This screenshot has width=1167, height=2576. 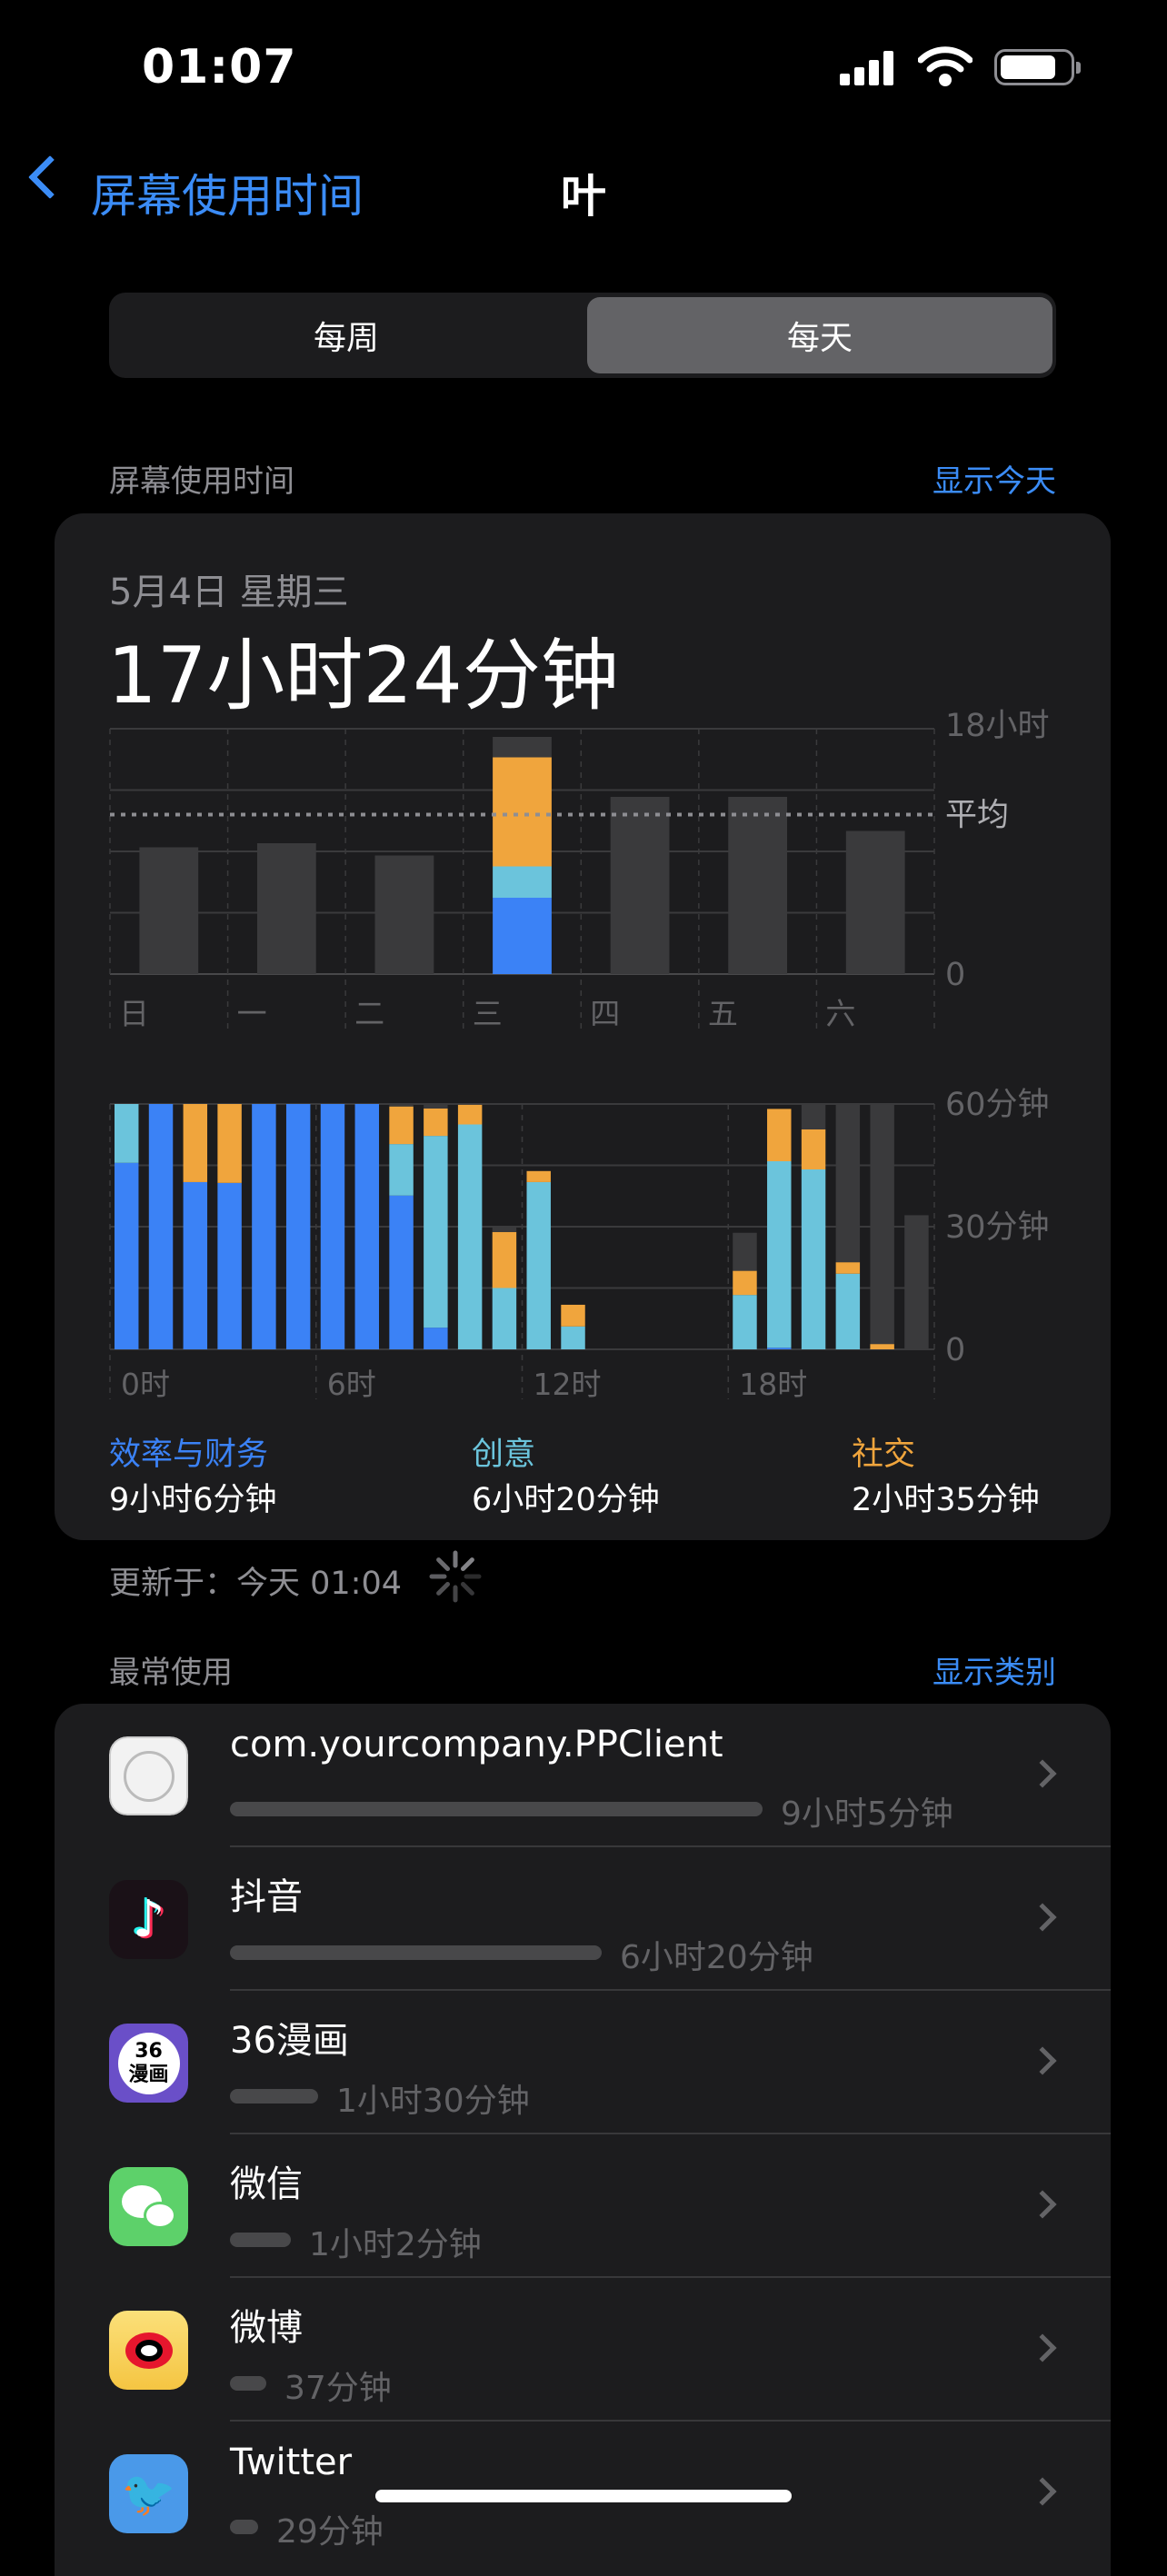 What do you see at coordinates (488, 1013) in the screenshot?
I see `day-label: 三` at bounding box center [488, 1013].